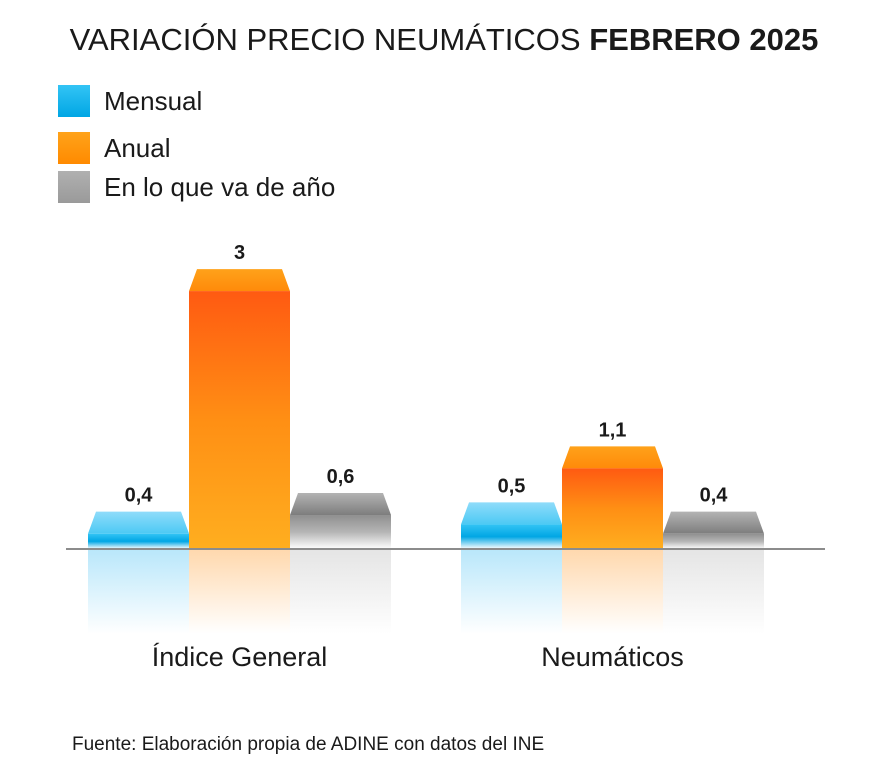 This screenshot has height=768, width=888. What do you see at coordinates (612, 657) in the screenshot?
I see `category-label: Neumáticos` at bounding box center [612, 657].